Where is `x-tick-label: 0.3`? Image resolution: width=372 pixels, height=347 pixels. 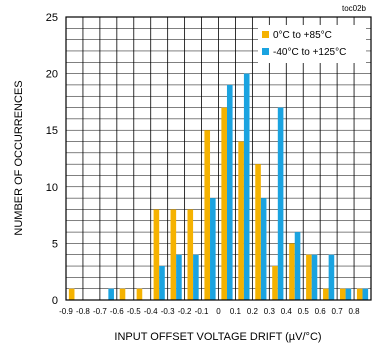
x-tick-label: 0.3 is located at coordinates (270, 311).